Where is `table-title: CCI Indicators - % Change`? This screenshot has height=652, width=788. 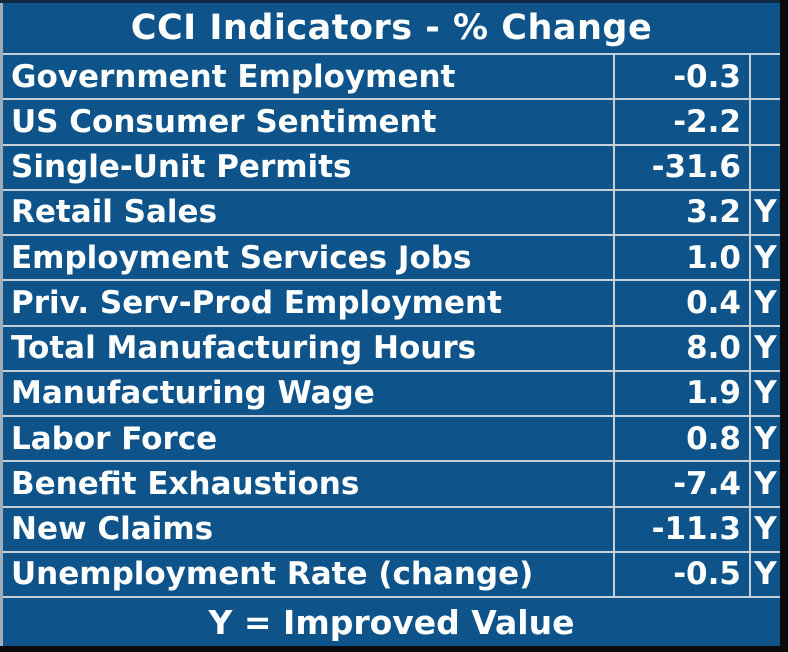 table-title: CCI Indicators - % Change is located at coordinates (392, 27).